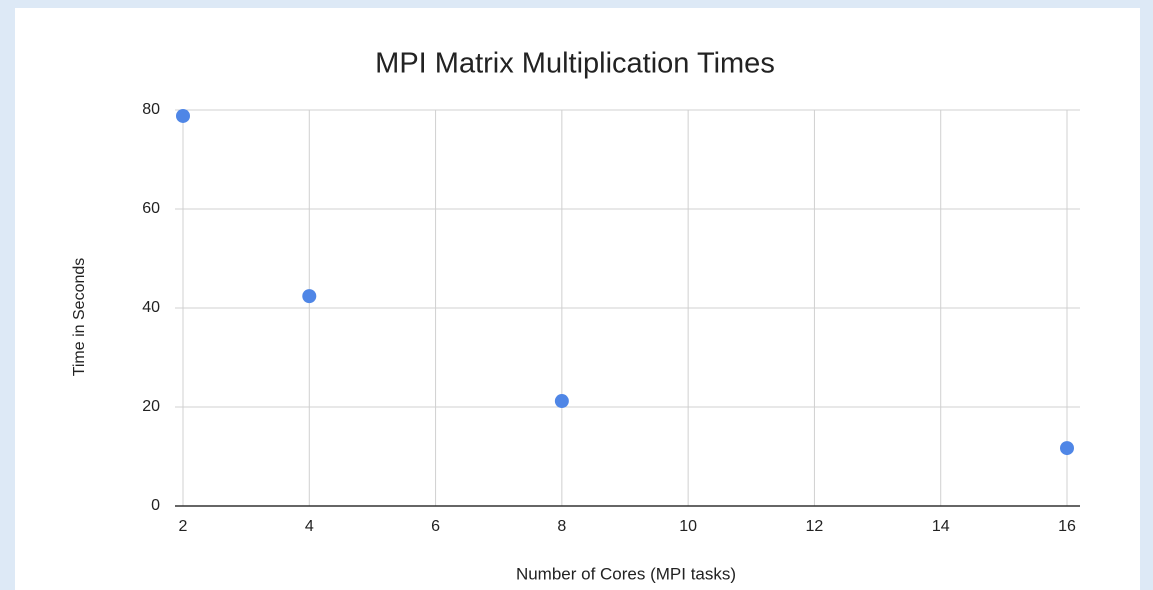  What do you see at coordinates (688, 526) in the screenshot?
I see `x-tick-label: 10` at bounding box center [688, 526].